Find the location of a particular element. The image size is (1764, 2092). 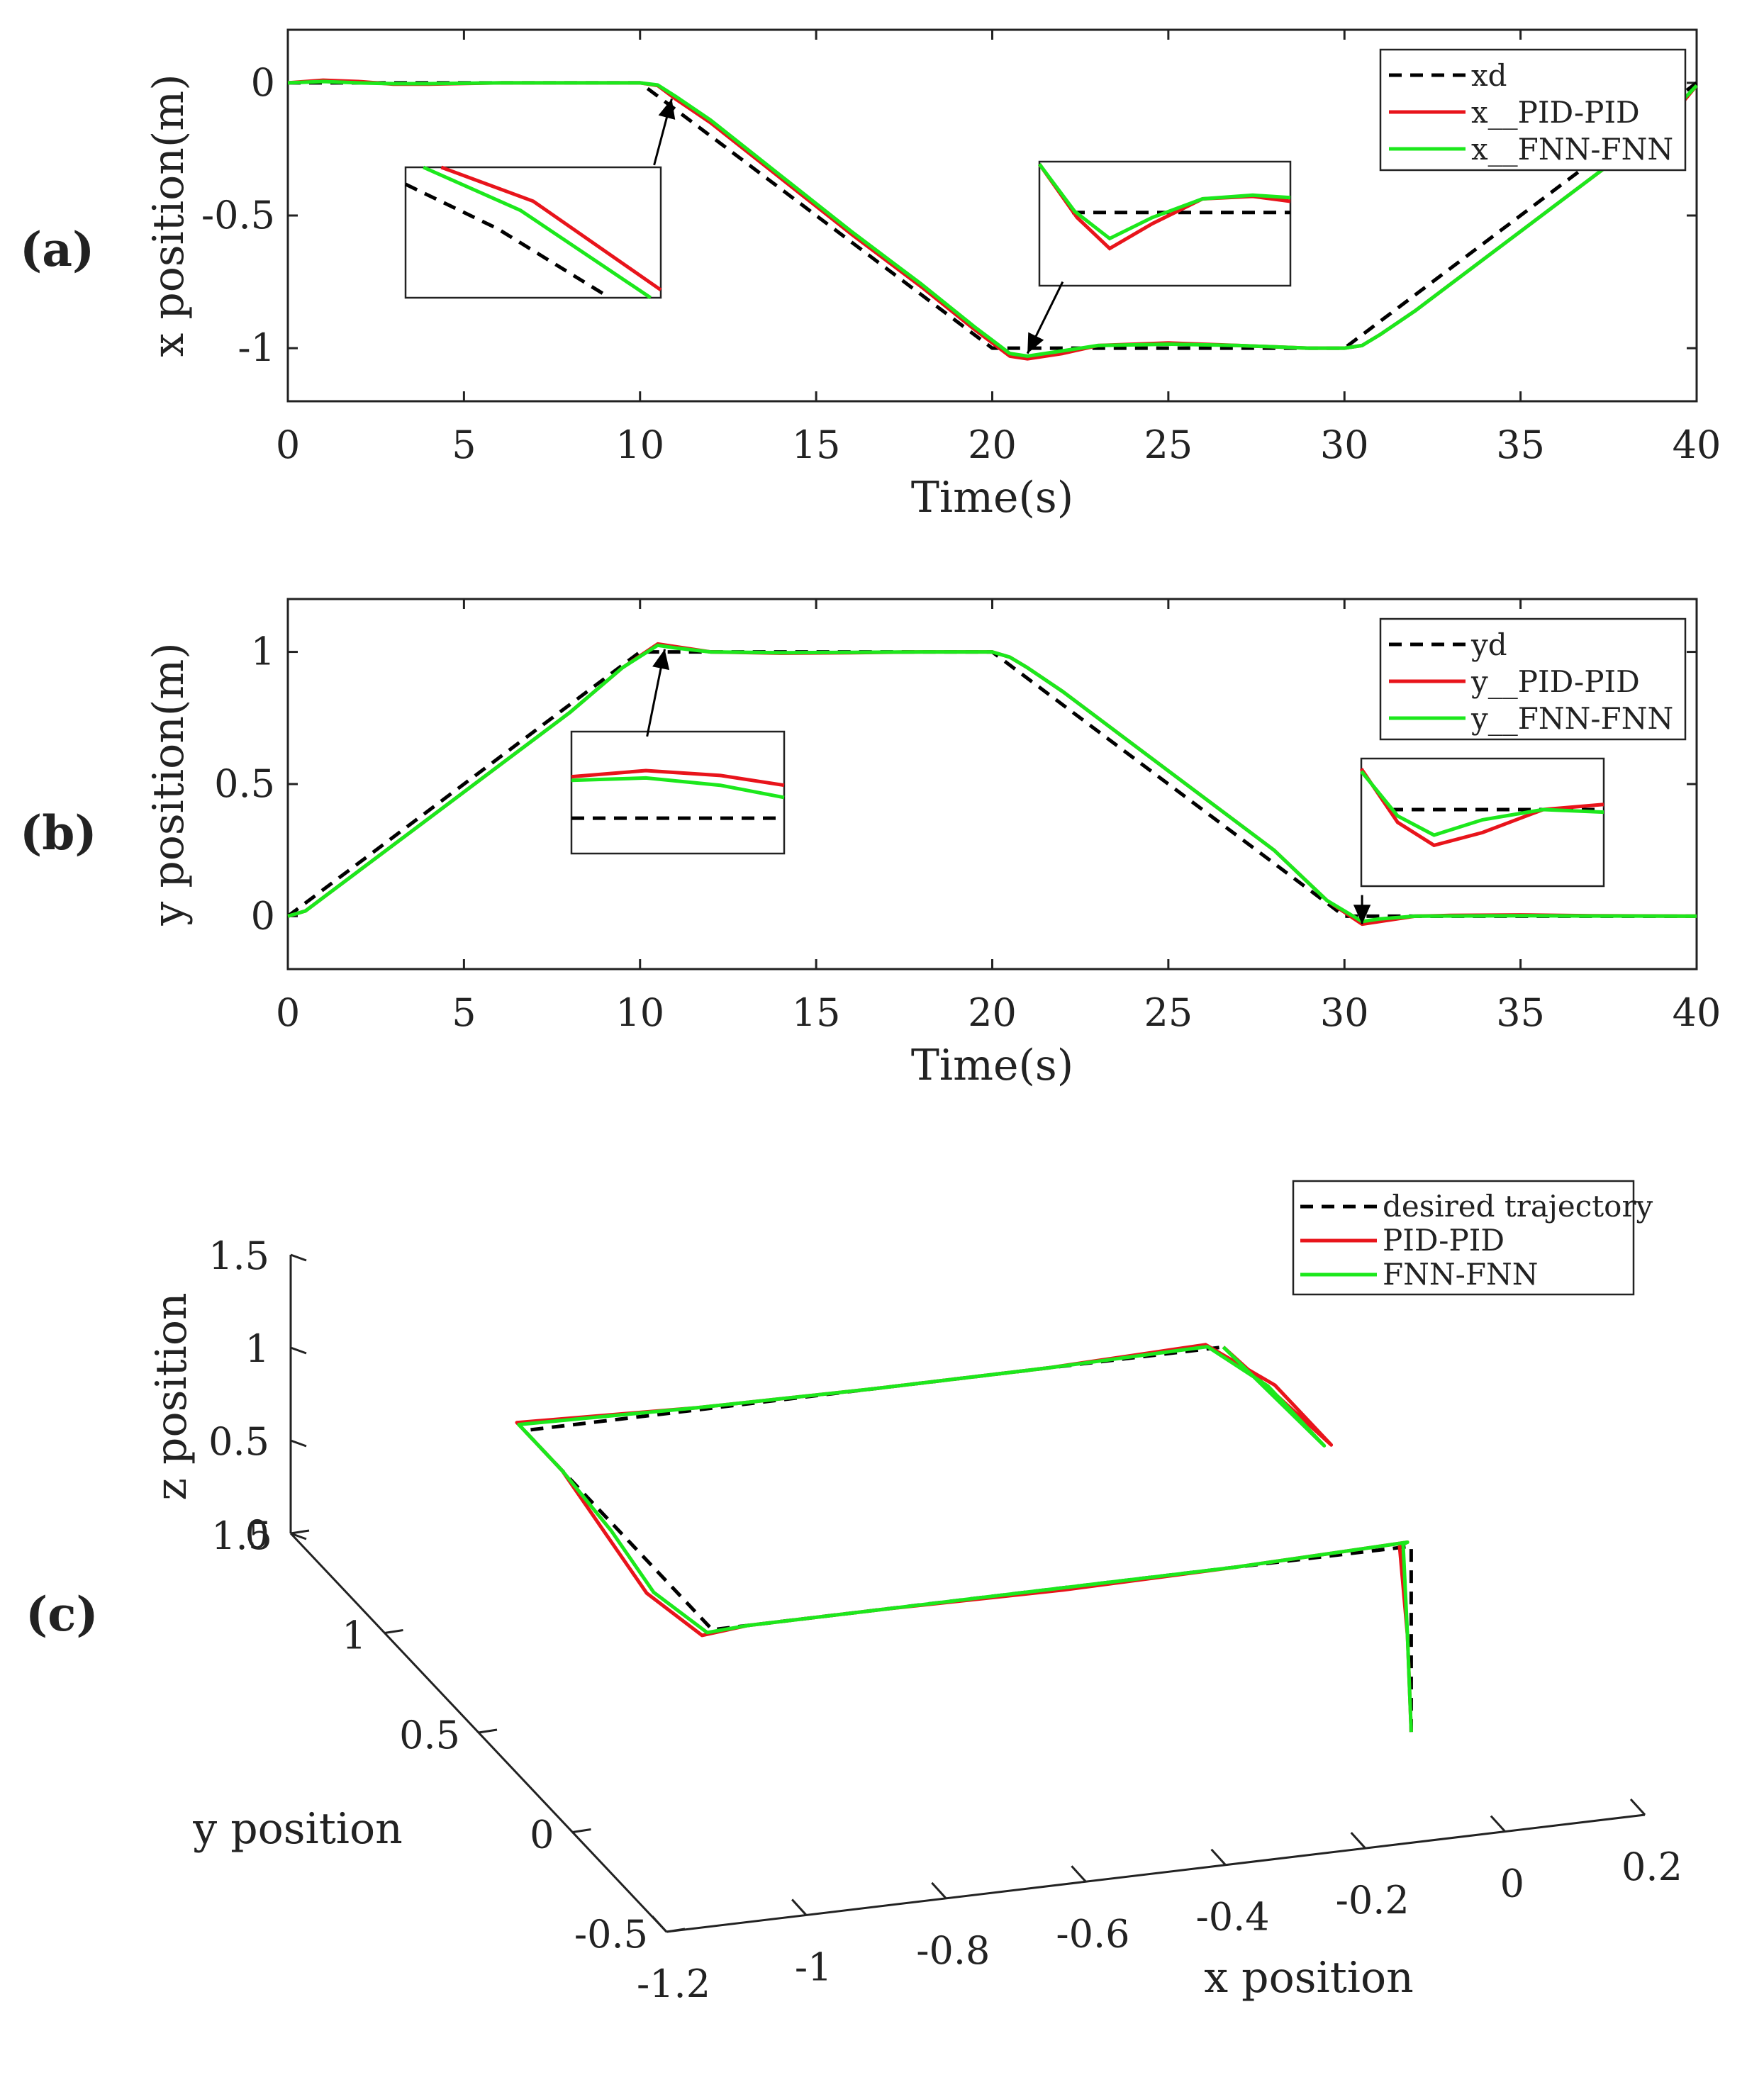

z-tick-label: 1.5 is located at coordinates (238, 1256).